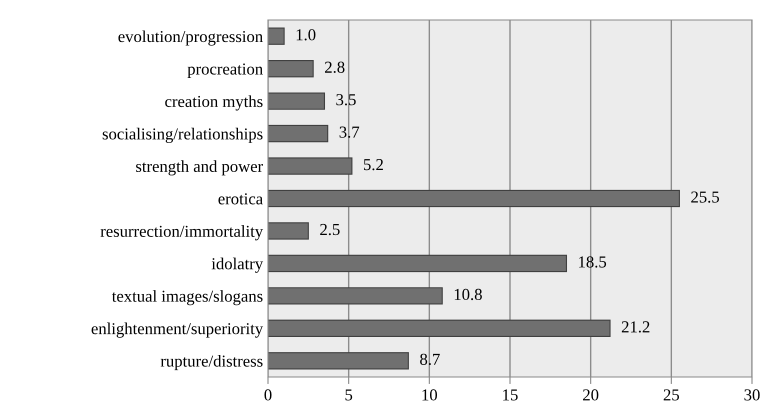 This screenshot has height=409, width=760. Describe the element at coordinates (752, 395) in the screenshot. I see `x-tick-label: 30` at that location.